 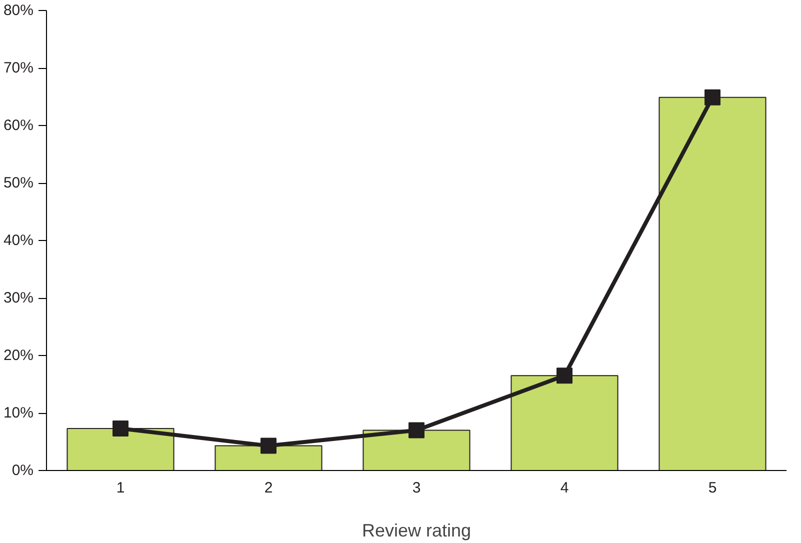 I want to click on y-tick-label: 80%, so click(x=18, y=10).